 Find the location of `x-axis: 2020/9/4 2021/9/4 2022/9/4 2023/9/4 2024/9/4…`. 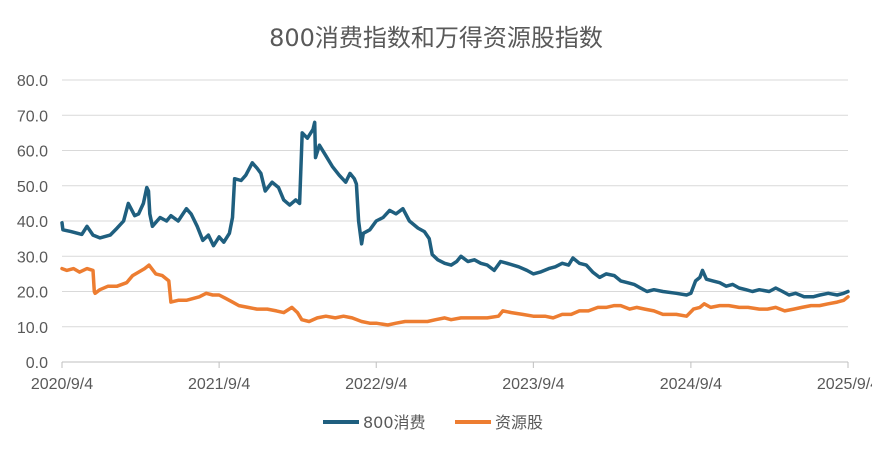

x-axis: 2020/9/4 2021/9/4 2022/9/4 2023/9/4 2024/9/4… is located at coordinates (451, 377).